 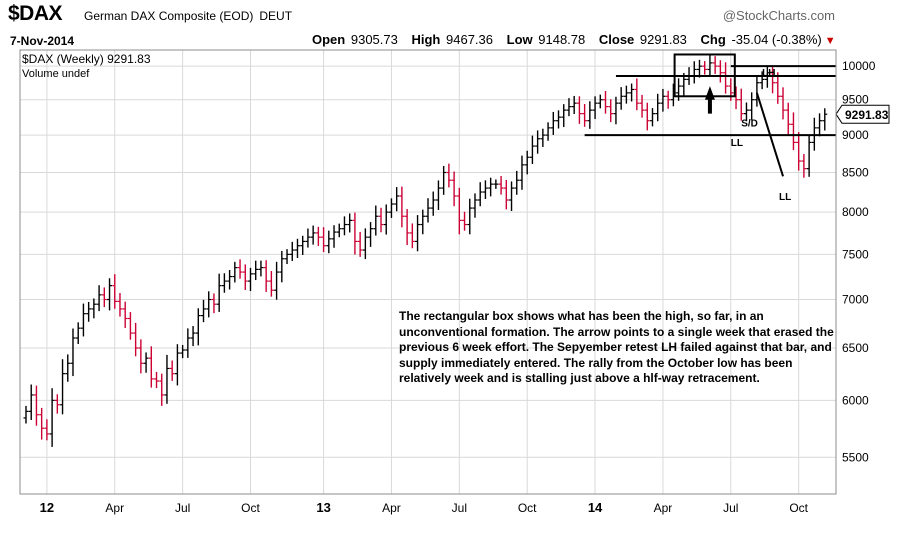 What do you see at coordinates (855, 100) in the screenshot?
I see `y-tick-label: 9500` at bounding box center [855, 100].